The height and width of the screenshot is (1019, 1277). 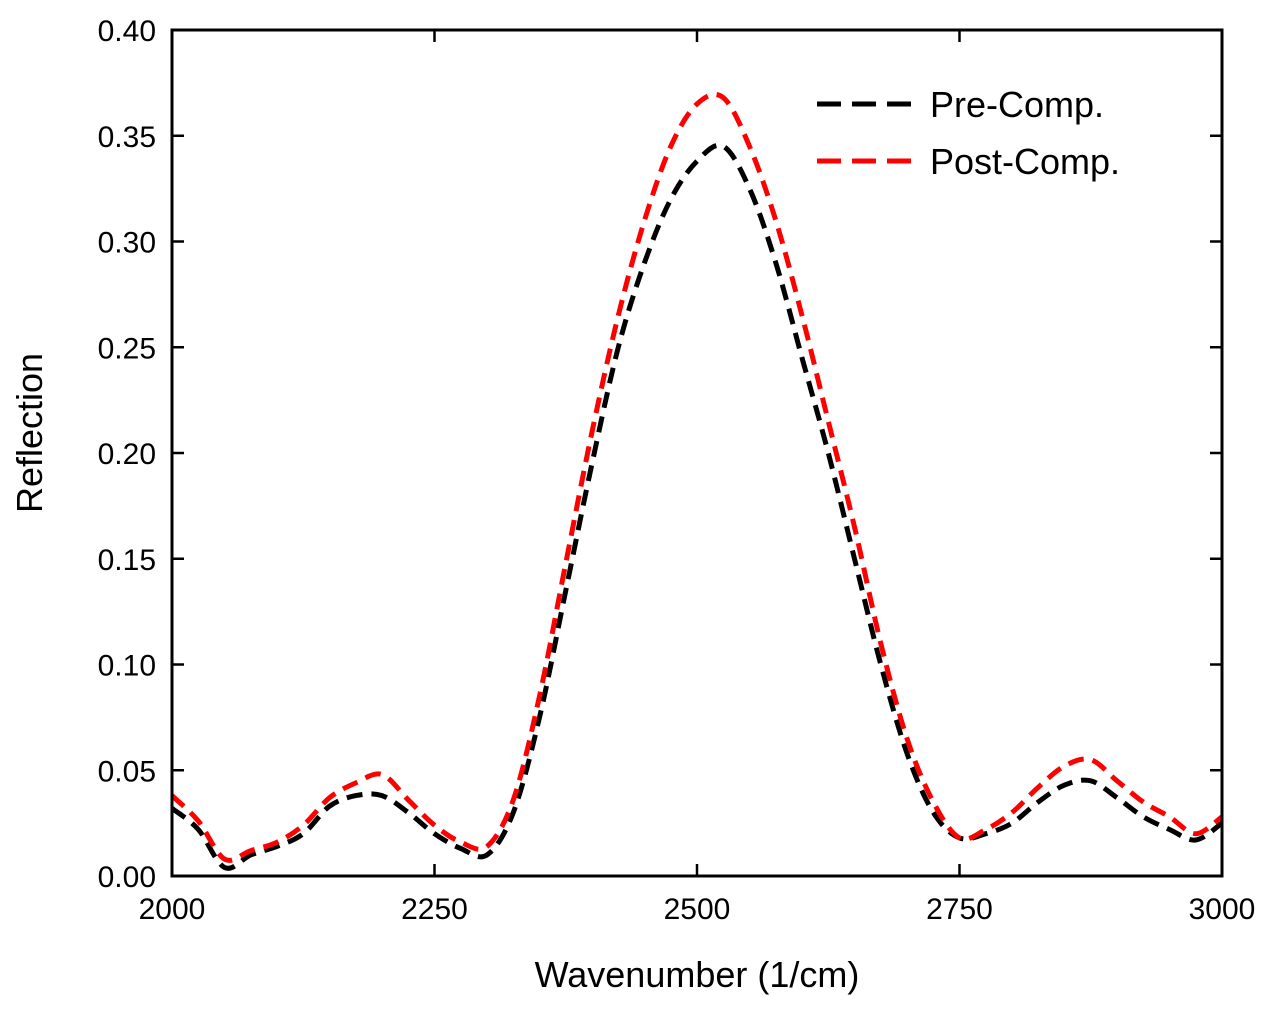 I want to click on x-tick-label: 3000, so click(x=1222, y=909).